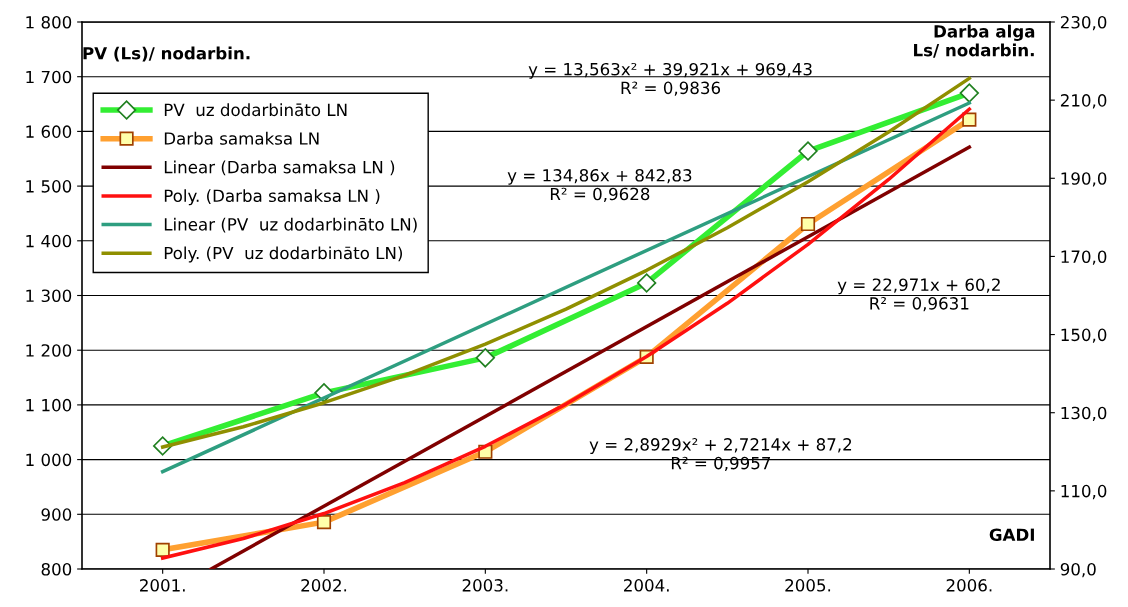 This screenshot has height=607, width=1128. I want to click on y-tick-label: 1 200, so click(49, 350).